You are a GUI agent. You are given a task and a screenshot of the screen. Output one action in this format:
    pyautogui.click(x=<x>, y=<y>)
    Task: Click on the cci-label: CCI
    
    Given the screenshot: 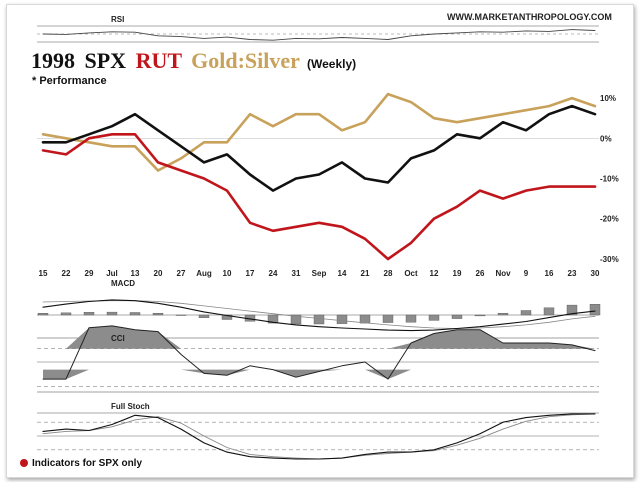 What is the action you would take?
    pyautogui.click(x=118, y=338)
    